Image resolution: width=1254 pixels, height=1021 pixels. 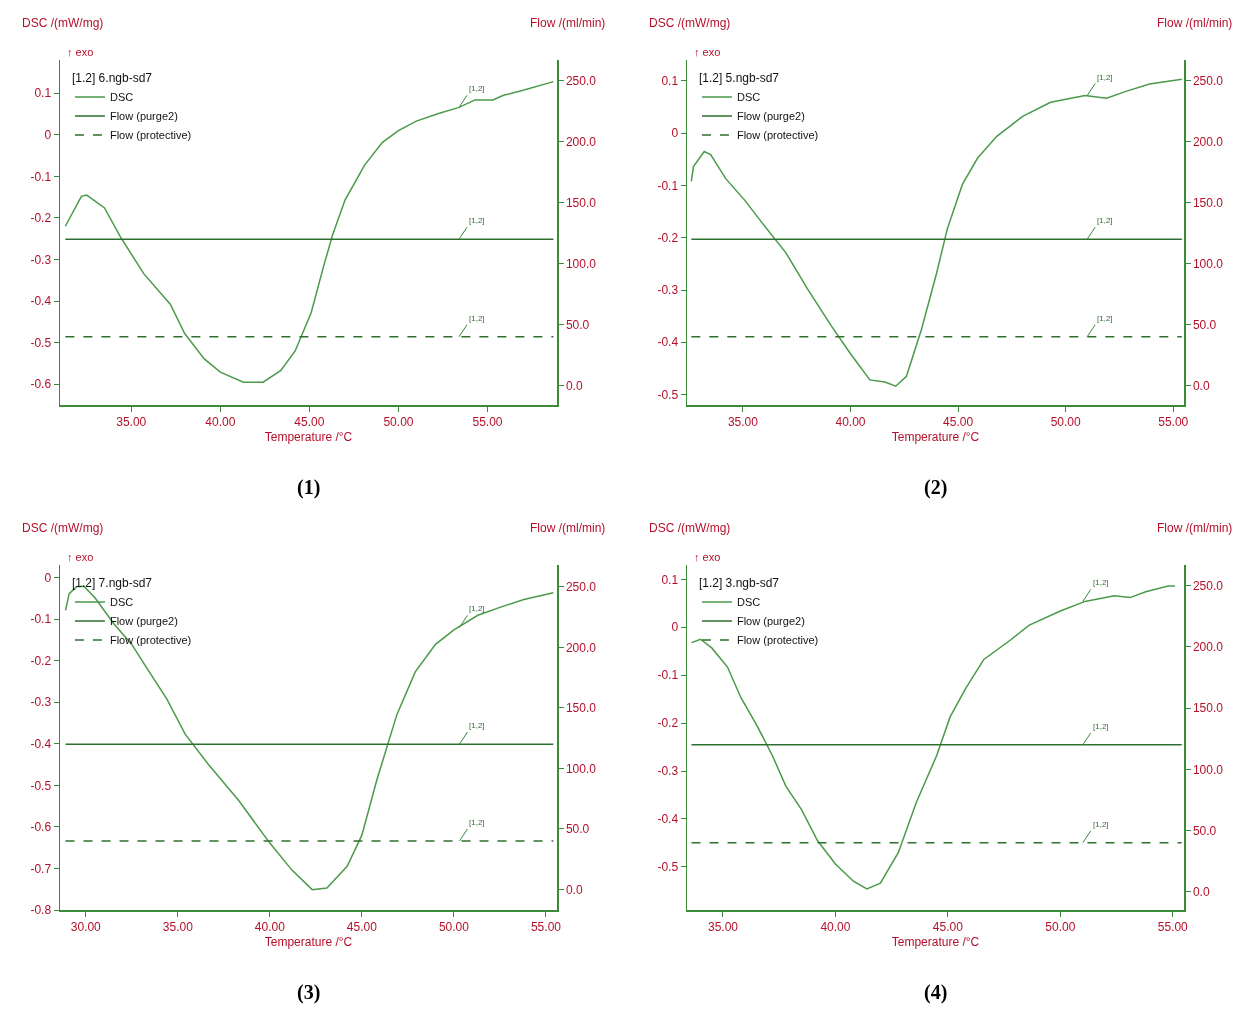 I want to click on legend-title: [1.2] 3.ngb-sd7, so click(x=739, y=583).